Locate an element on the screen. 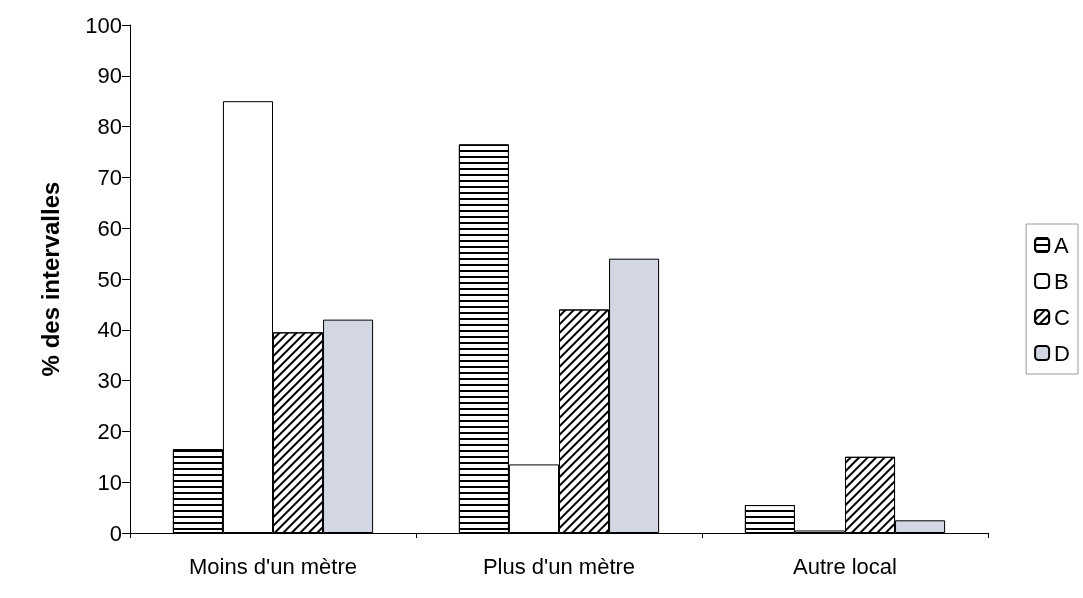 This screenshot has height=598, width=1083. legend-label: D is located at coordinates (1062, 353).